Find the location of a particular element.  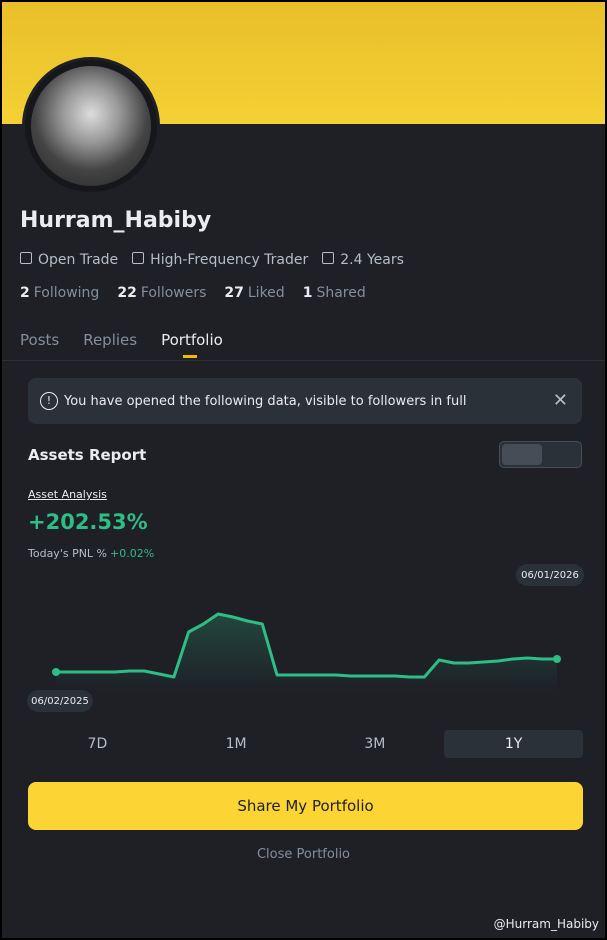

tabs: Posts Replies Portfolio is located at coordinates (121, 344).